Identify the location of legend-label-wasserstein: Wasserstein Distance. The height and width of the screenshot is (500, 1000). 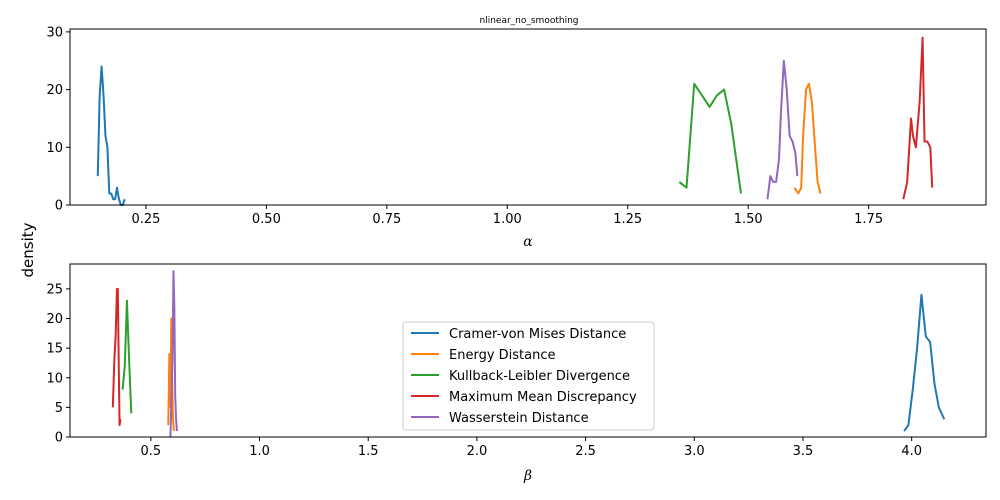
(519, 418).